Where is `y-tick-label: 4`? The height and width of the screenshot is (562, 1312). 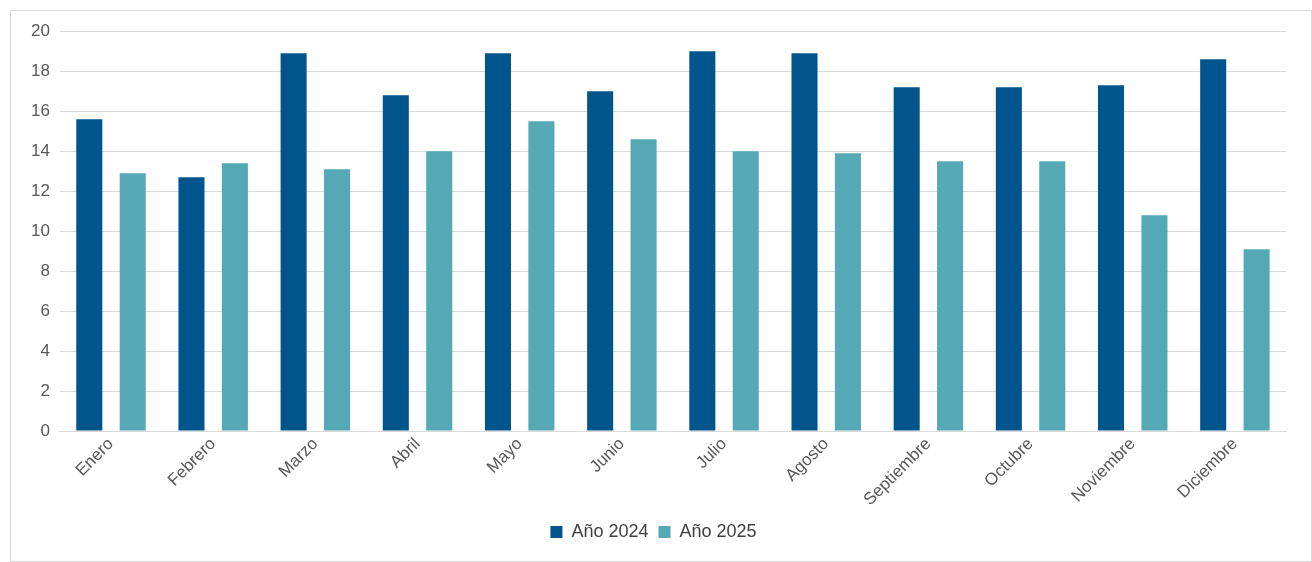
y-tick-label: 4 is located at coordinates (45, 350).